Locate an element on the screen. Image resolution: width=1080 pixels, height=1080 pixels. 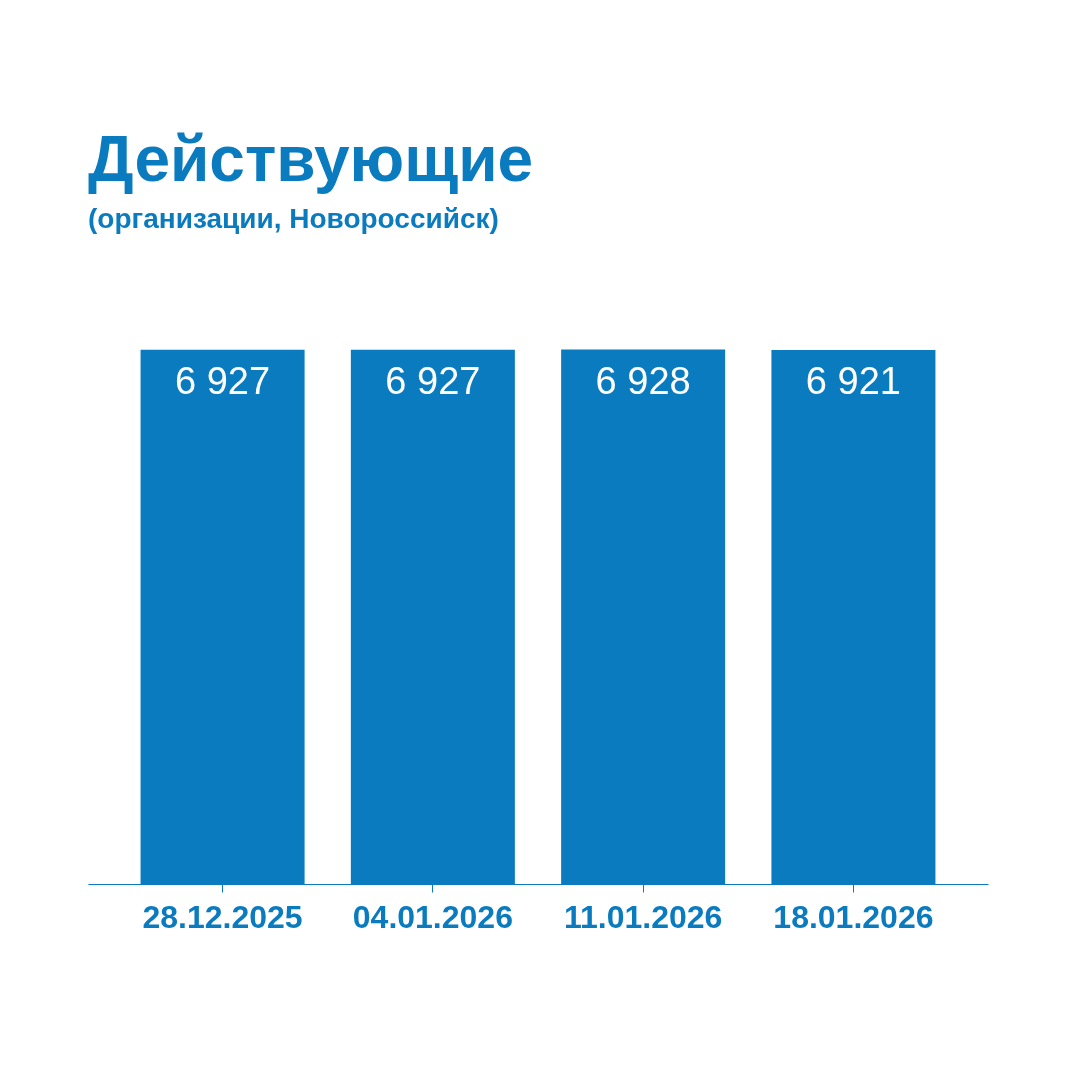
x-tick-label: 11.01.2026 is located at coordinates (643, 916).